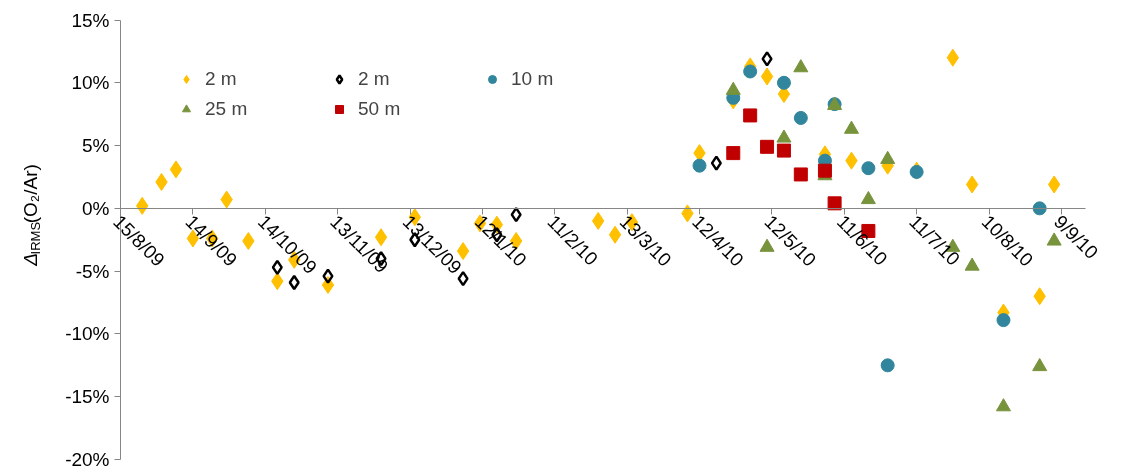 This screenshot has width=1125, height=470. Describe the element at coordinates (96, 208) in the screenshot. I see `y-tick-label: 0%` at that location.